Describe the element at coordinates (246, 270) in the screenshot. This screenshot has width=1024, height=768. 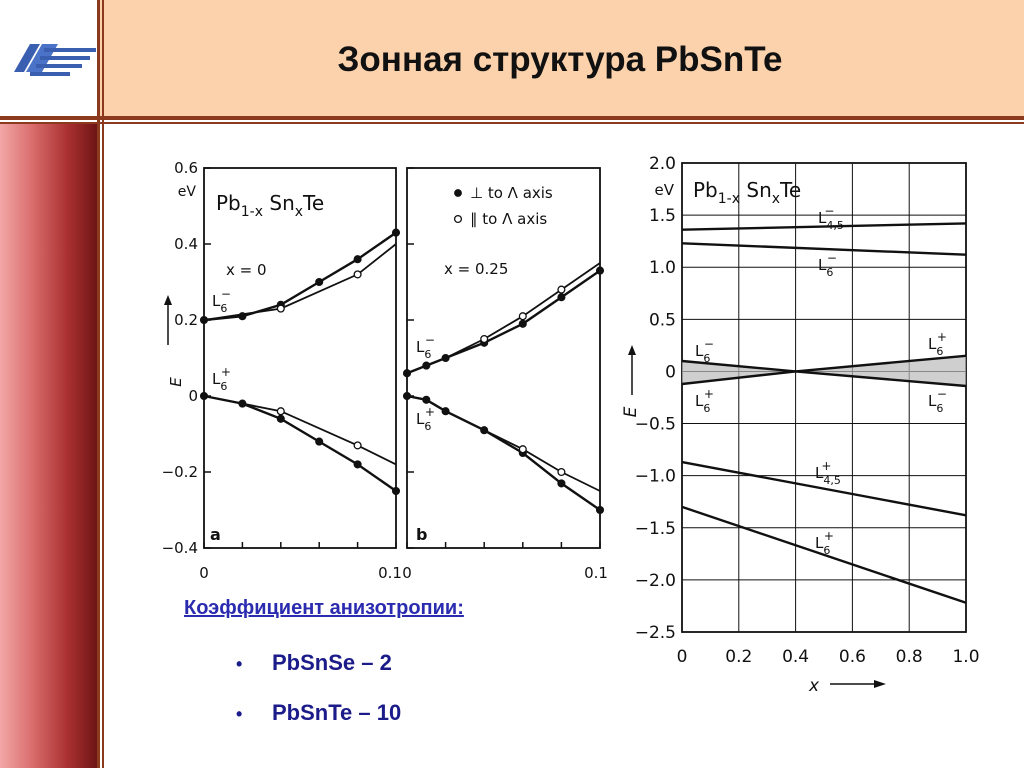
I see `panel-annotation: x = 0` at that location.